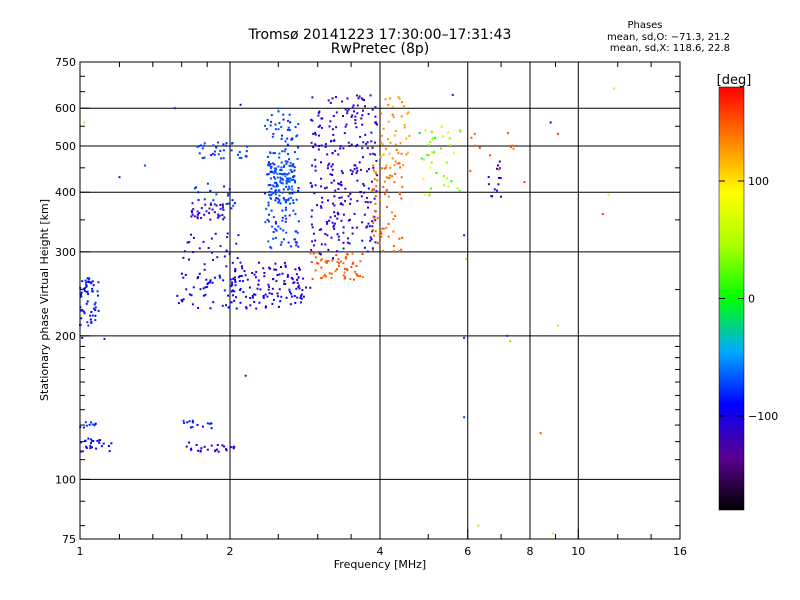 The image size is (800, 600). Describe the element at coordinates (380, 49) in the screenshot. I see `chart-subtitle: RwPretec (8p)` at that location.